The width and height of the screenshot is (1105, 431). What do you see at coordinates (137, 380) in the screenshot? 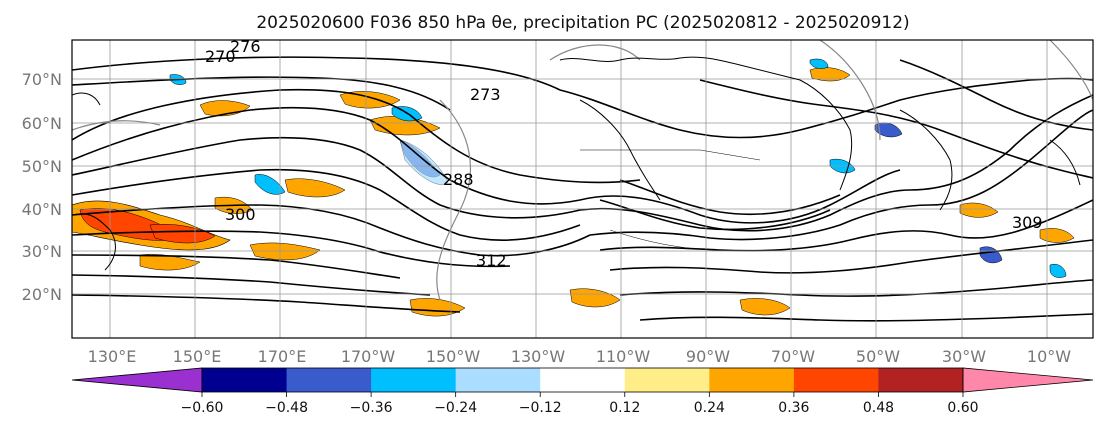
I see `colorbar-extend-min` at bounding box center [137, 380].